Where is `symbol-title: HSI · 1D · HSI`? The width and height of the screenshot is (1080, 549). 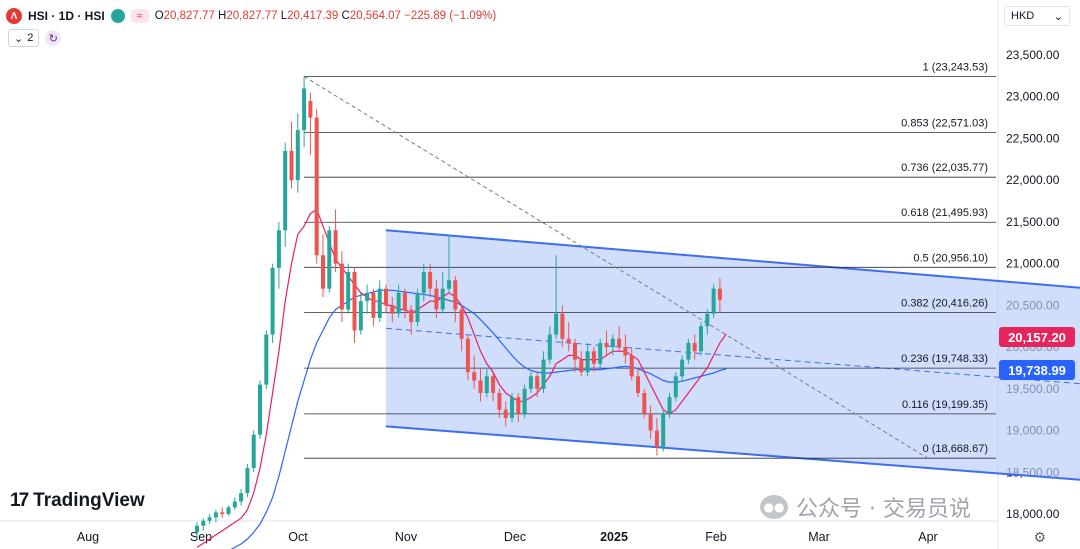
symbol-title: HSI · 1D · HSI is located at coordinates (66, 16).